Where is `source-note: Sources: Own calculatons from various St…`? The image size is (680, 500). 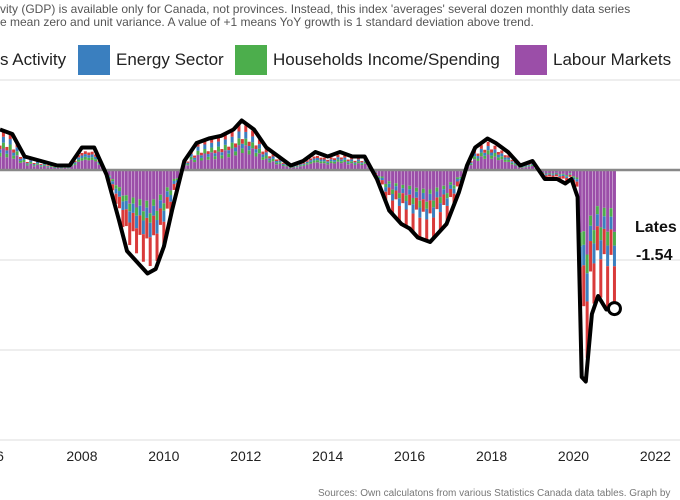
source-note: Sources: Own calculatons from various St… is located at coordinates (494, 493).